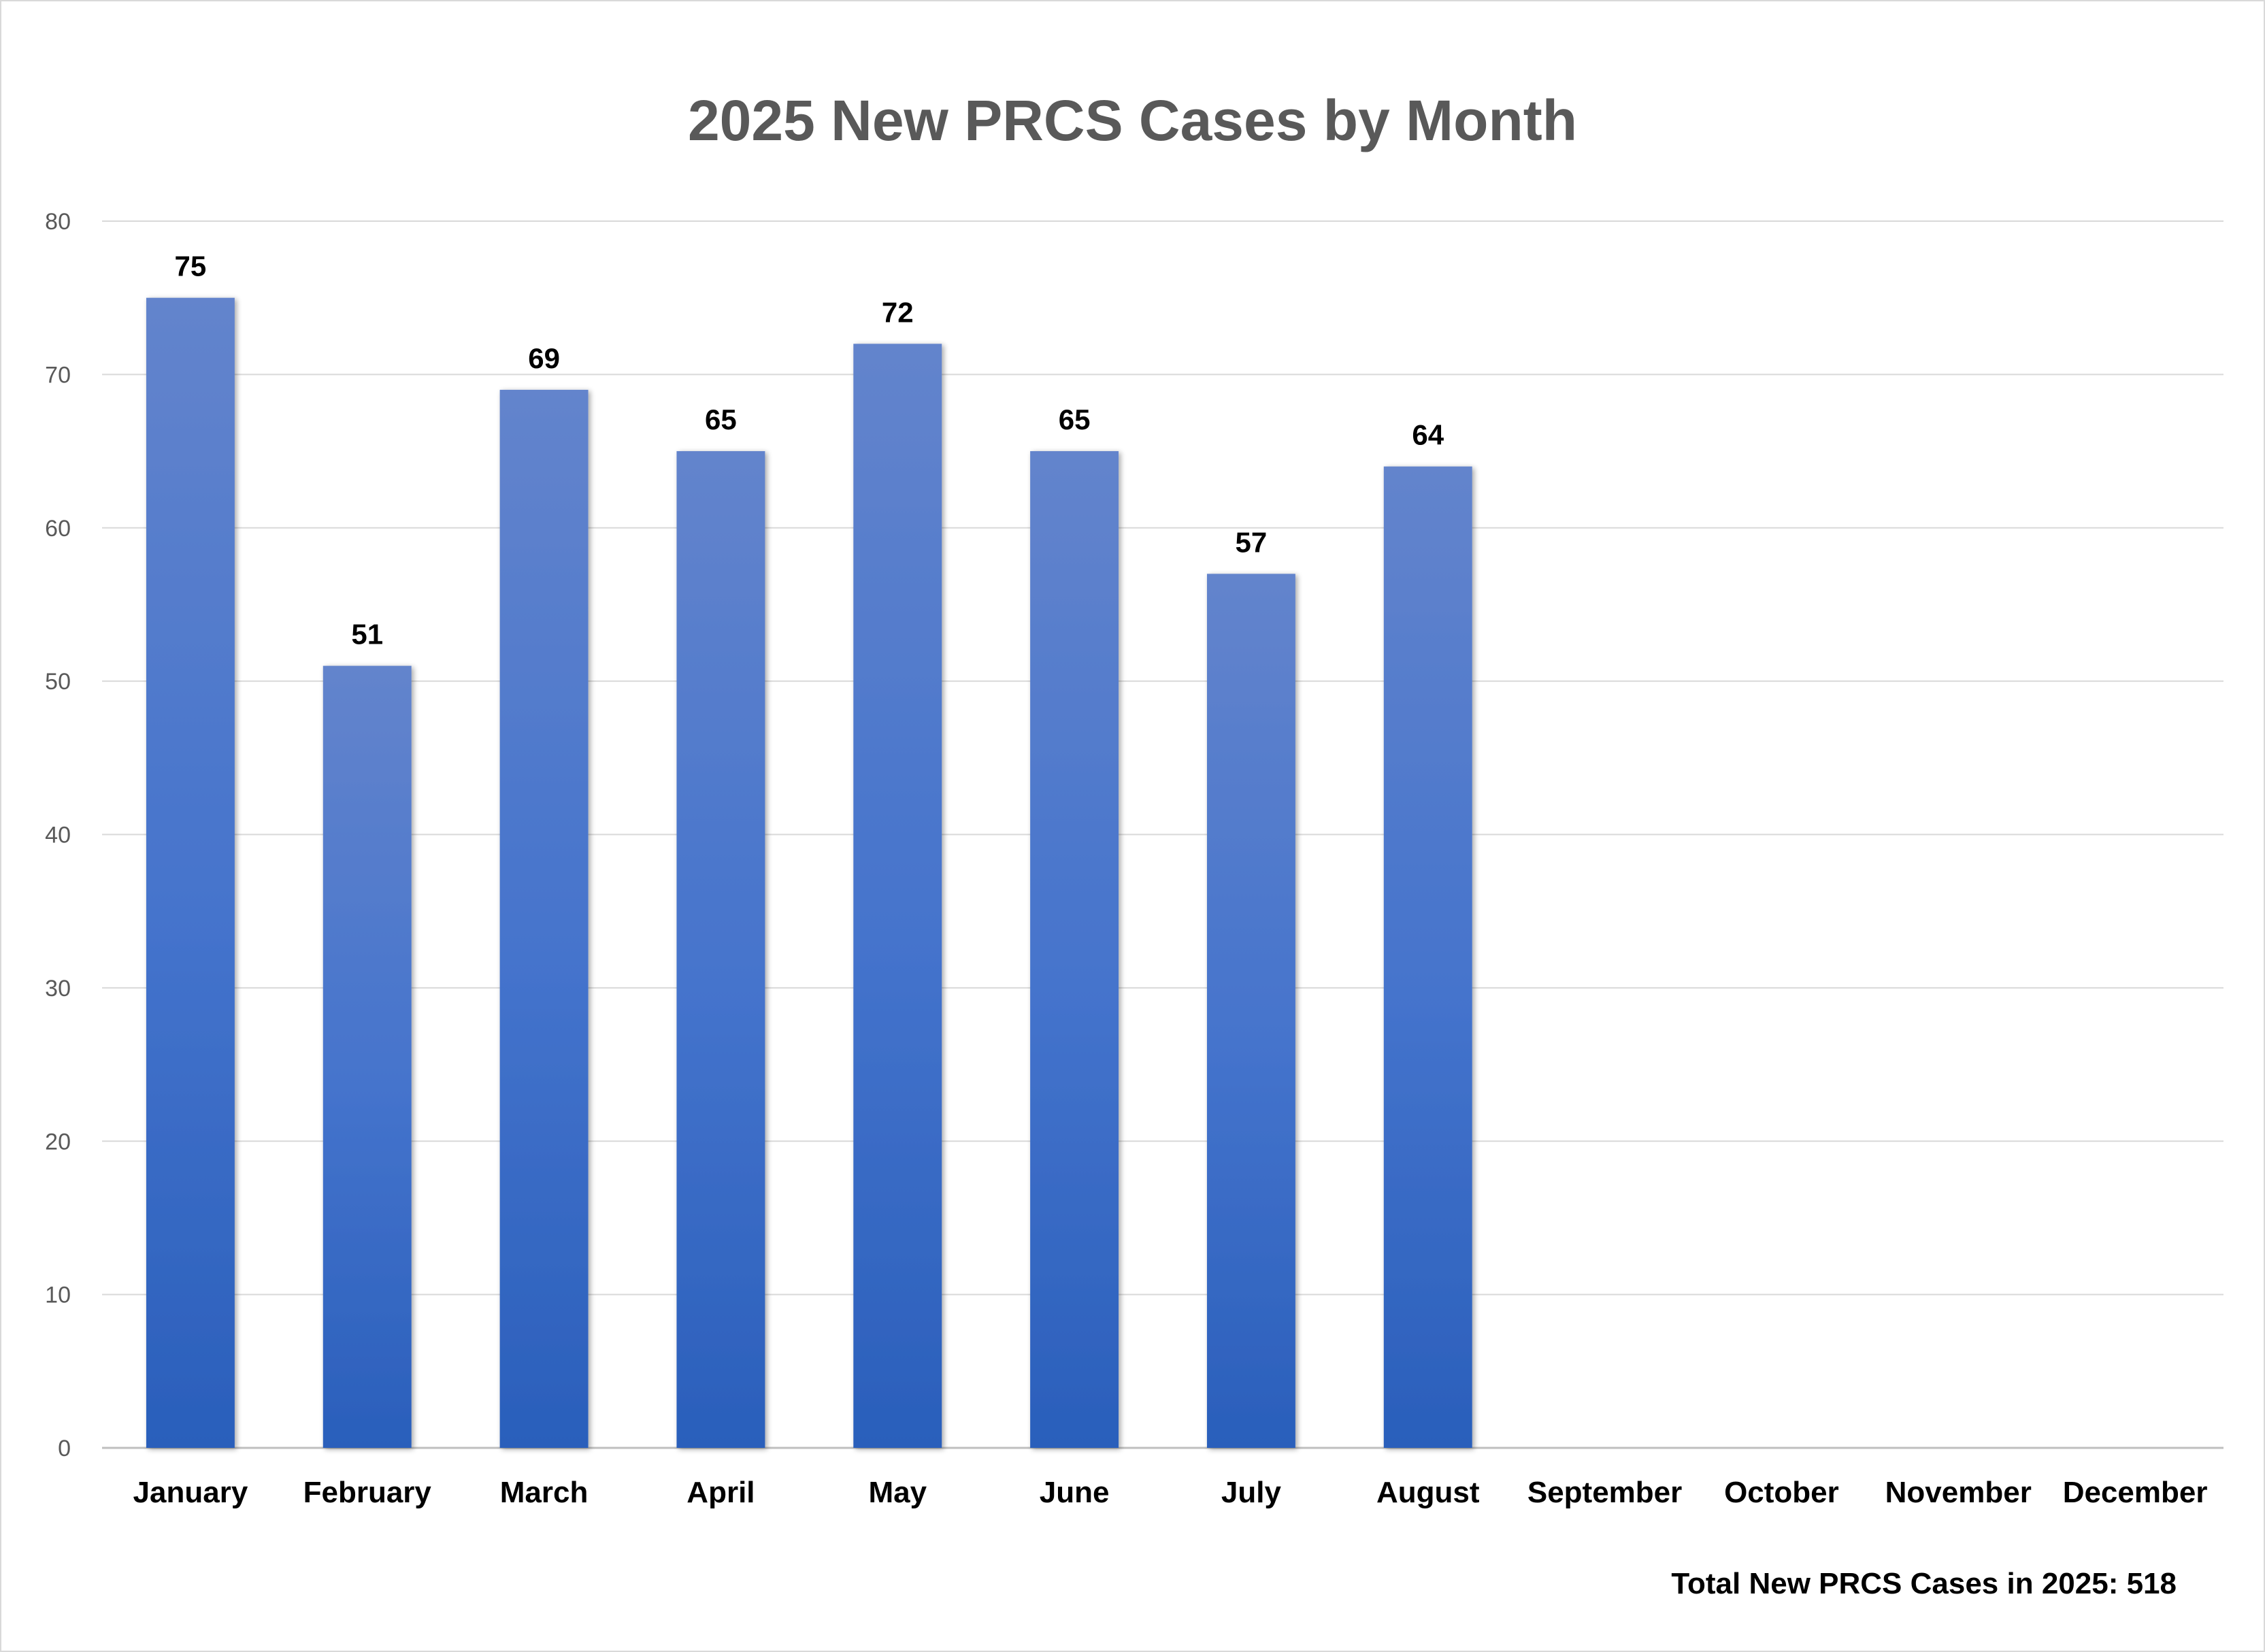 Image resolution: width=2265 pixels, height=1652 pixels. Describe the element at coordinates (367, 634) in the screenshot. I see `data-label-february: 51` at that location.